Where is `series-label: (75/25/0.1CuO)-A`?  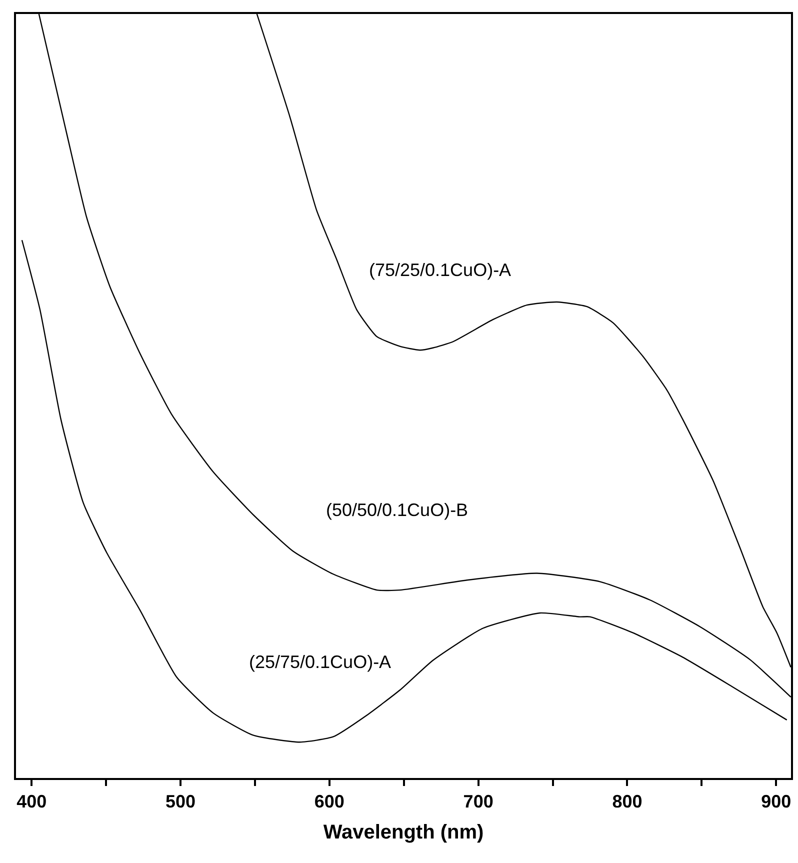 series-label: (75/25/0.1CuO)-A is located at coordinates (440, 270).